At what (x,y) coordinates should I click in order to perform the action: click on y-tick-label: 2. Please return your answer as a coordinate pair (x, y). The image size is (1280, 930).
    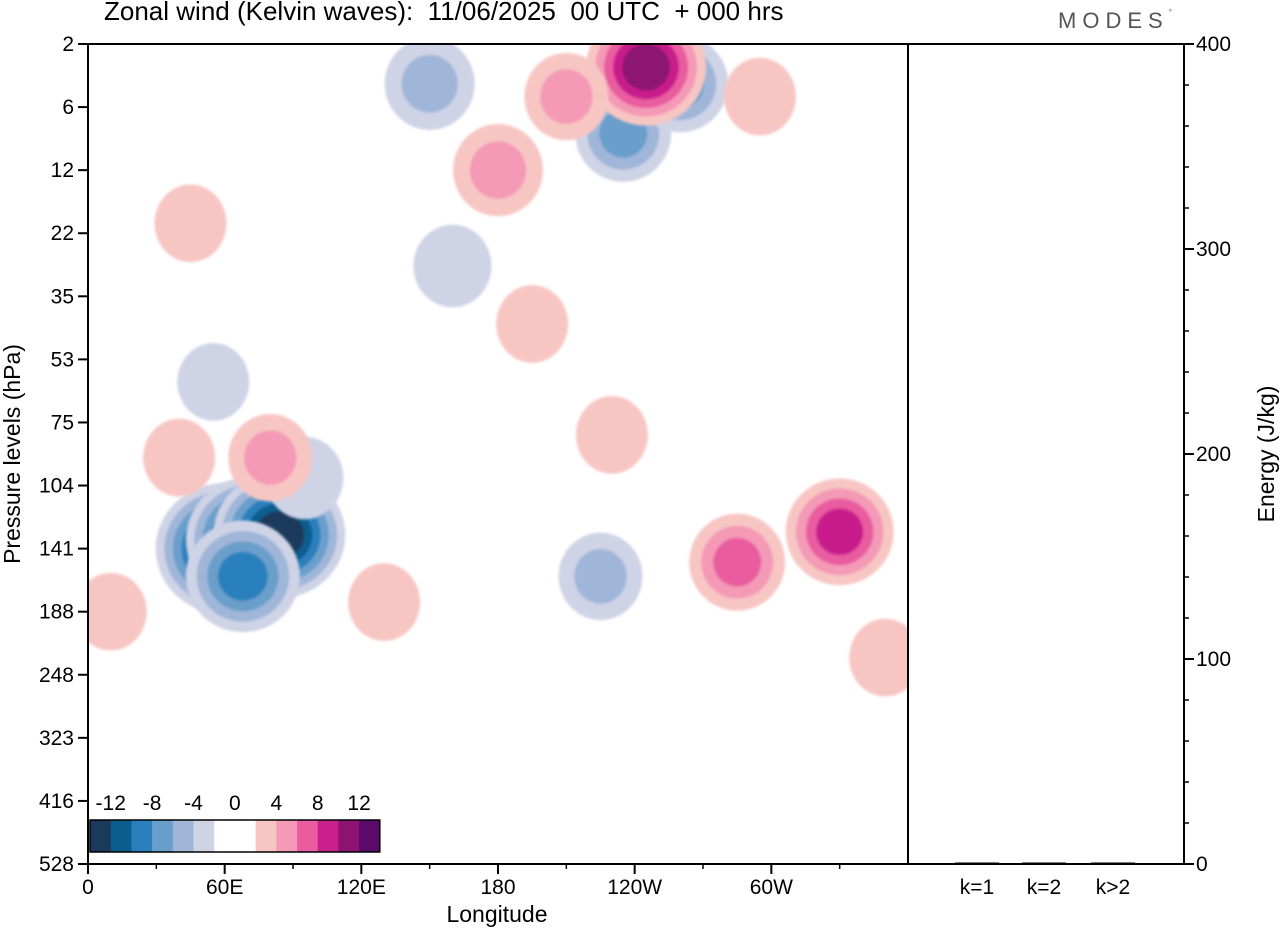
    Looking at the image, I should click on (68, 44).